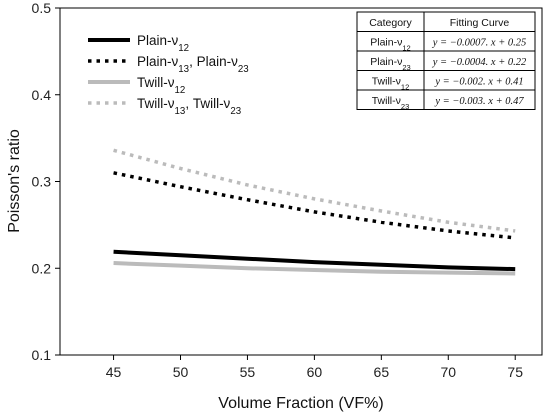 The height and width of the screenshot is (416, 550). I want to click on x-tick-label: 60, so click(315, 372).